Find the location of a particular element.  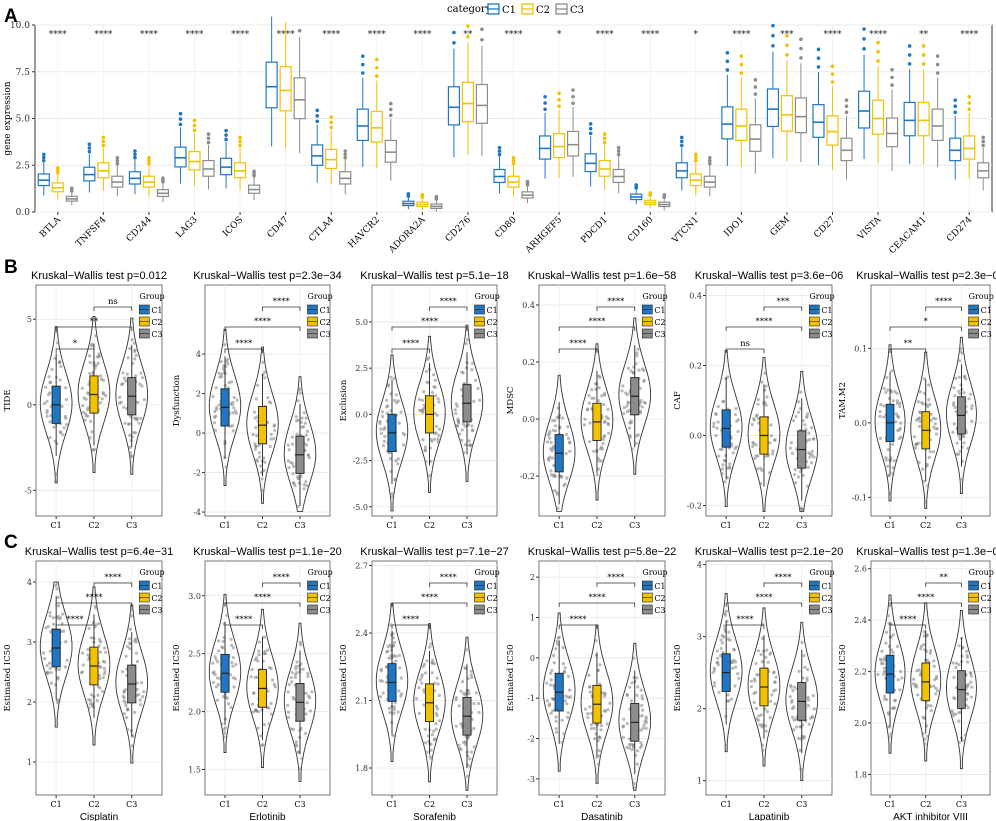

y-tick-label: 1.5 is located at coordinates (194, 770).